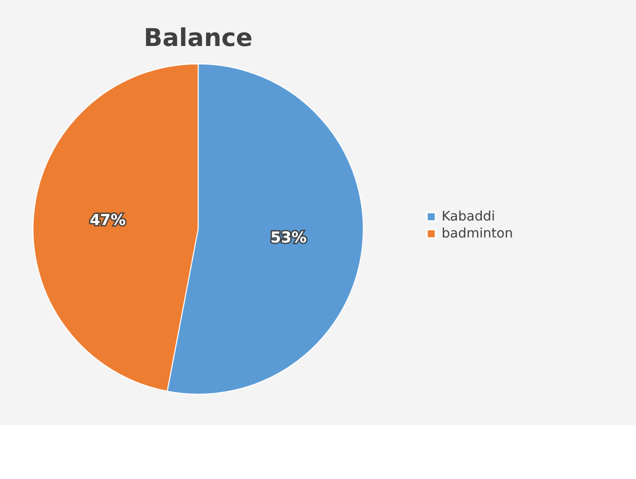 Image resolution: width=636 pixels, height=479 pixels. Describe the element at coordinates (288, 237) in the screenshot. I see `data-label: 53%` at that location.